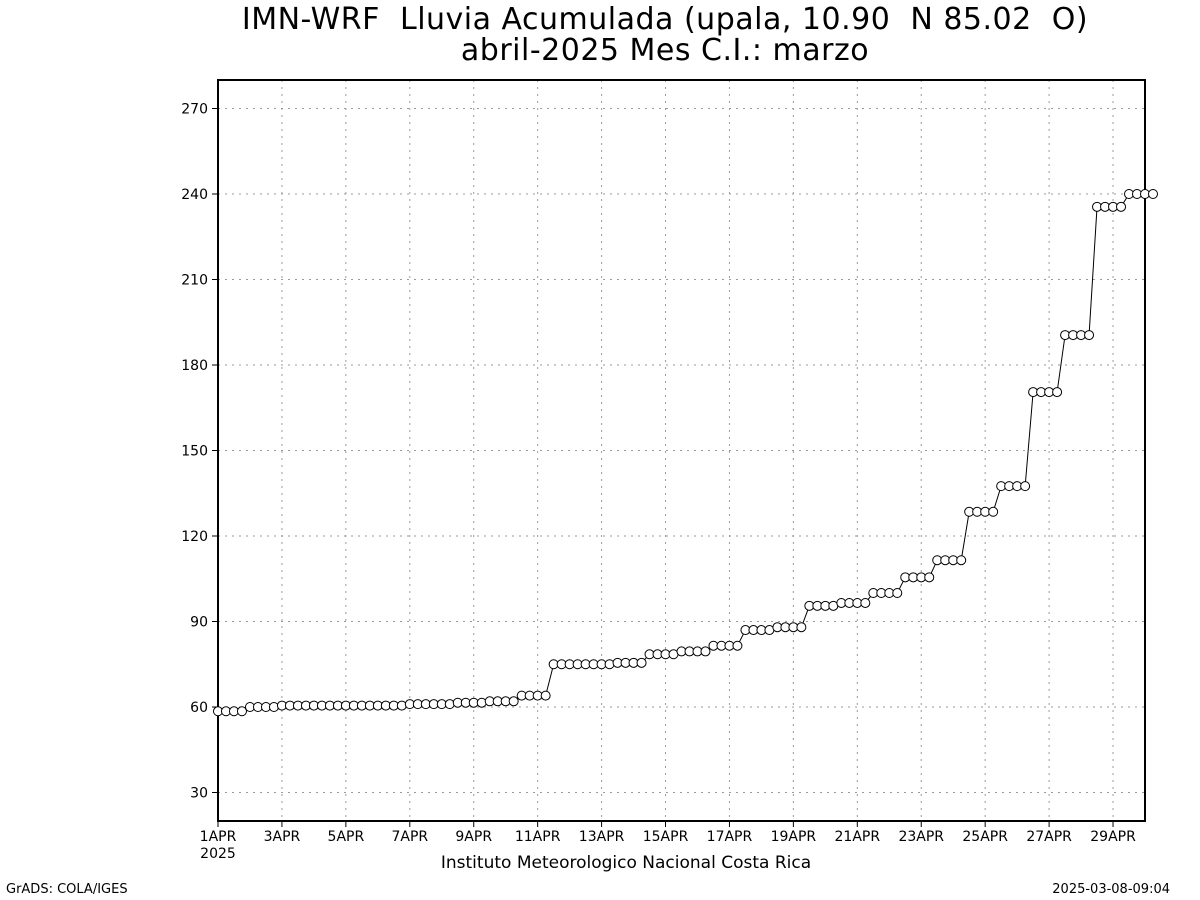  I want to click on x-tick-label: 11APR, so click(538, 837).